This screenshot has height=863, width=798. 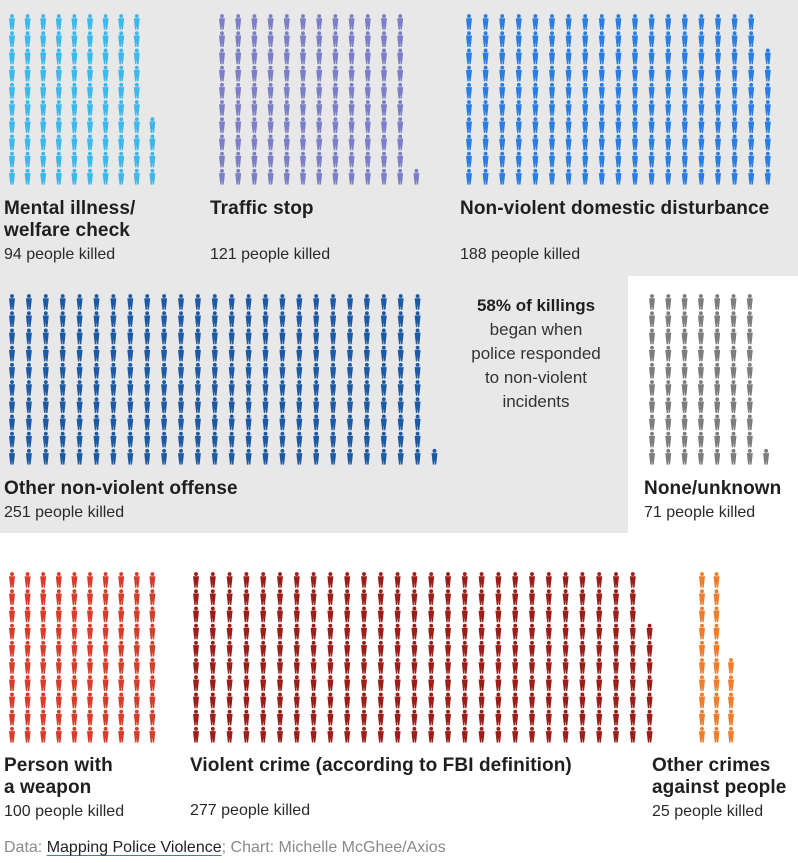 I want to click on other-nonviolent-figures, so click(x=223, y=379).